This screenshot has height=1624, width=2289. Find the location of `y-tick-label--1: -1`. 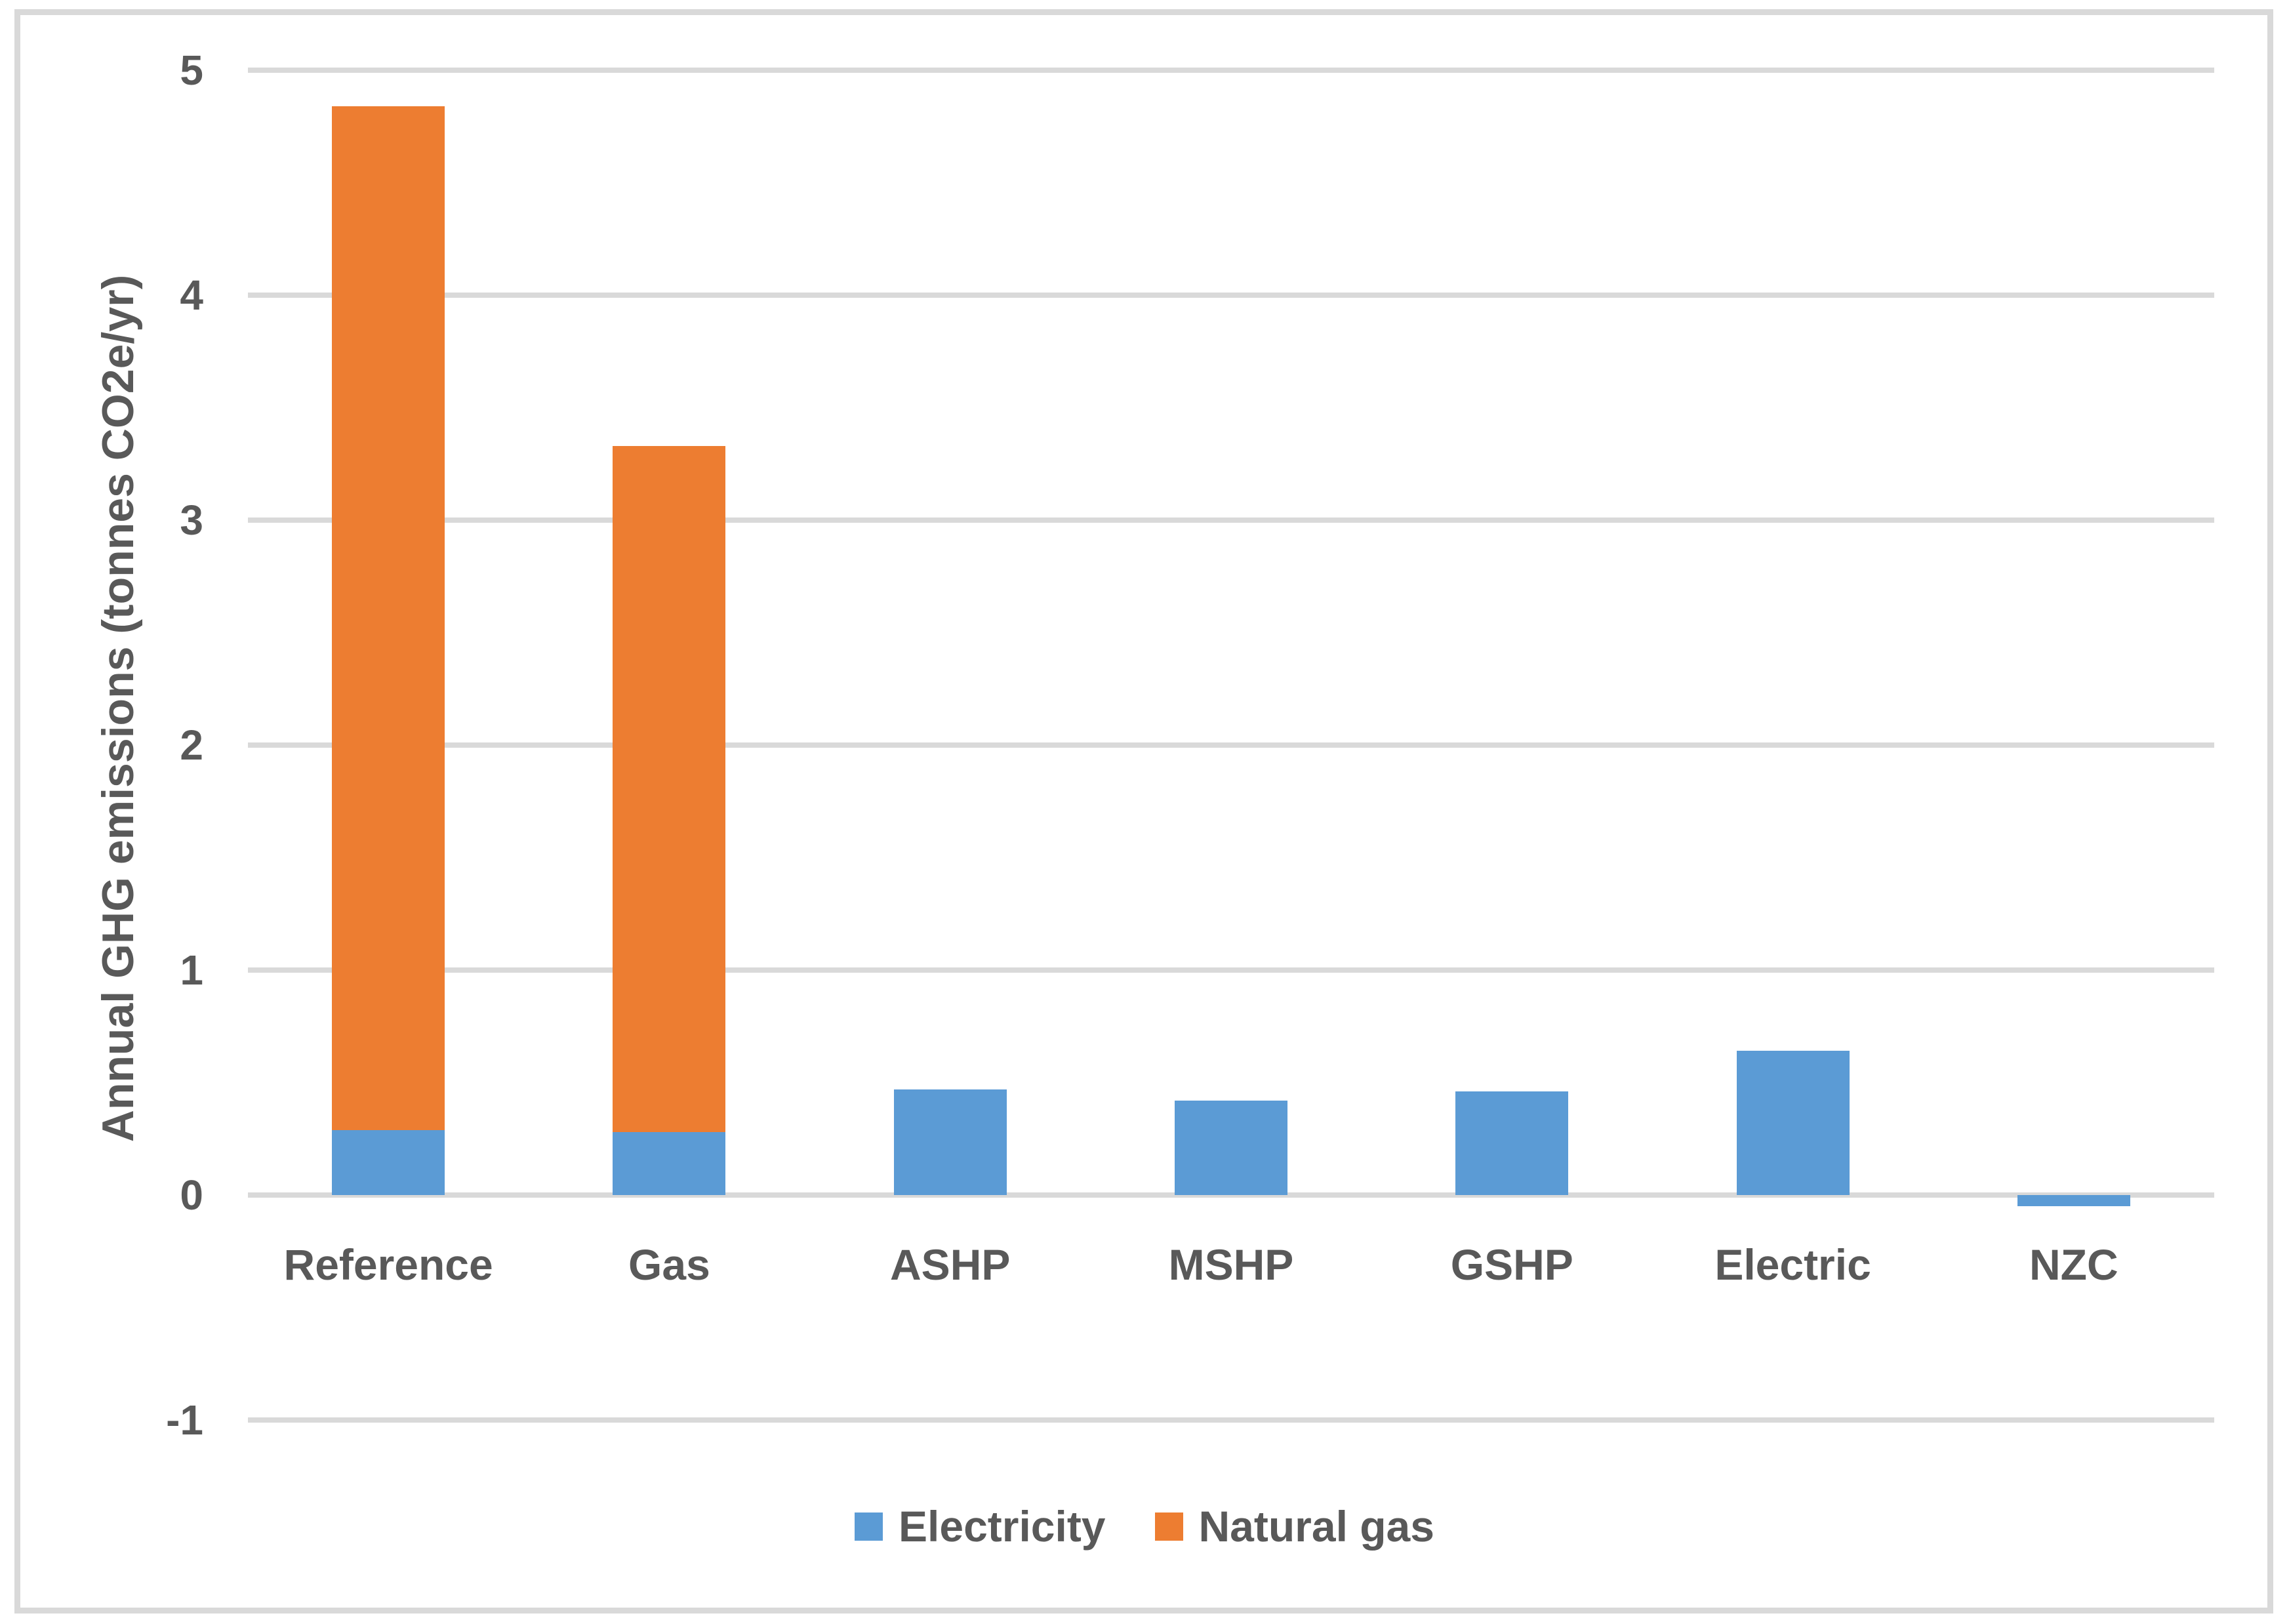

y-tick-label--1: -1 is located at coordinates (184, 1420).